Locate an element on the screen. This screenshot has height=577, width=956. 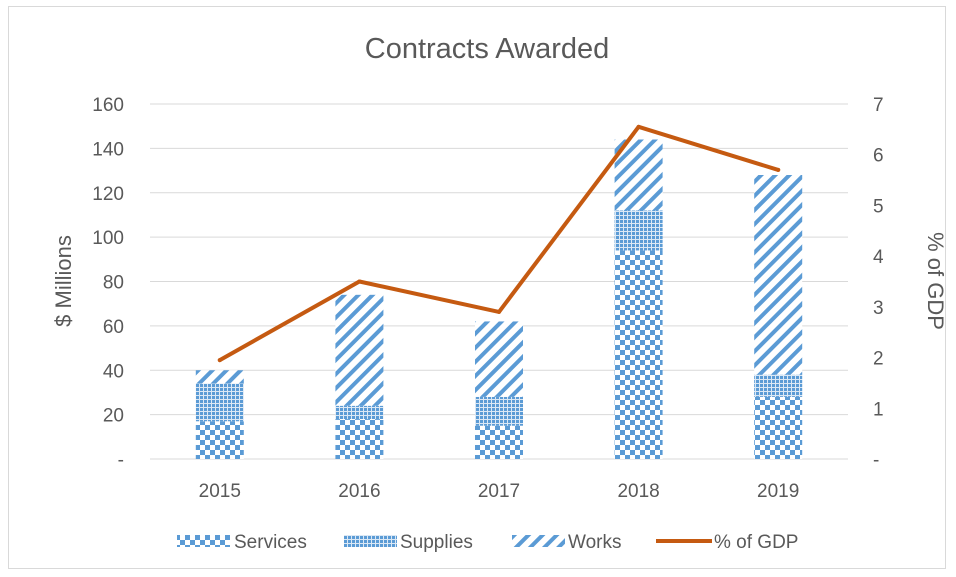
x-tick-label: 2016 is located at coordinates (359, 491).